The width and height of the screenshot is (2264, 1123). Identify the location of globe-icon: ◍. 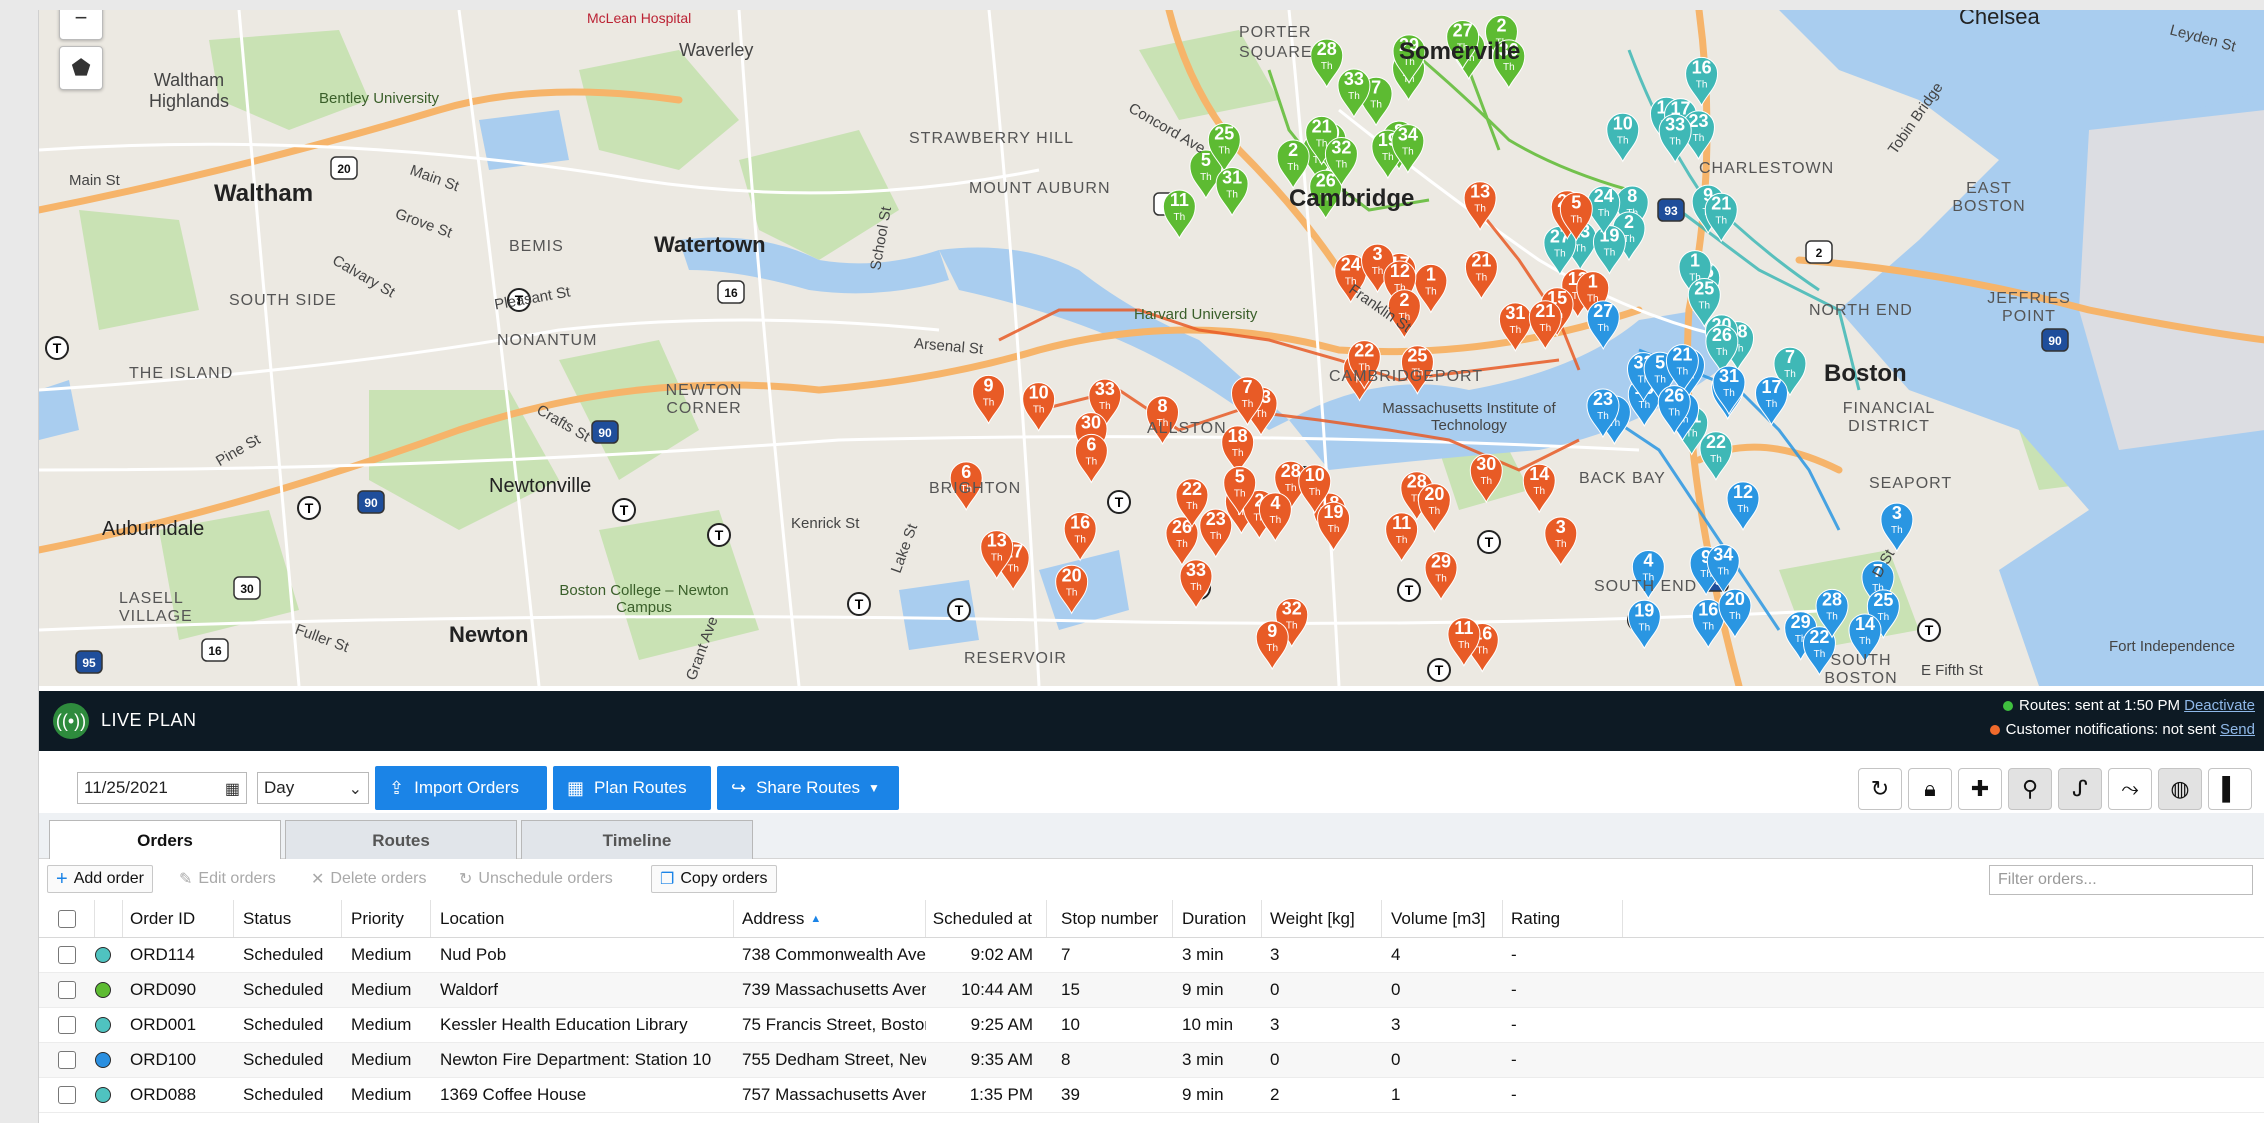
(2180, 789).